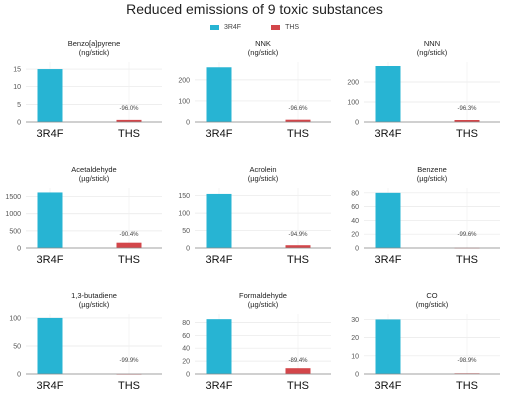 This screenshot has width=509, height=408. Describe the element at coordinates (214, 27) in the screenshot. I see `legend-swatch-3r4f` at that location.